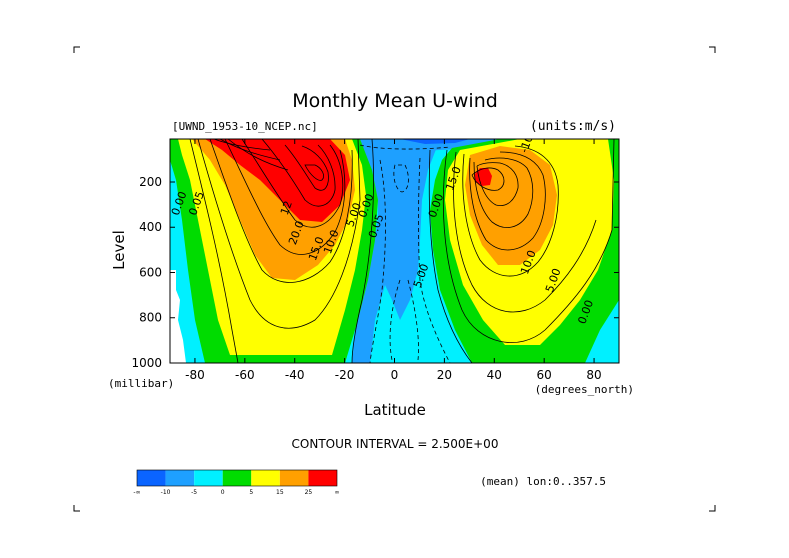 The image size is (789, 558). Describe the element at coordinates (286, 208) in the screenshot. I see `contour-label: 12` at that location.